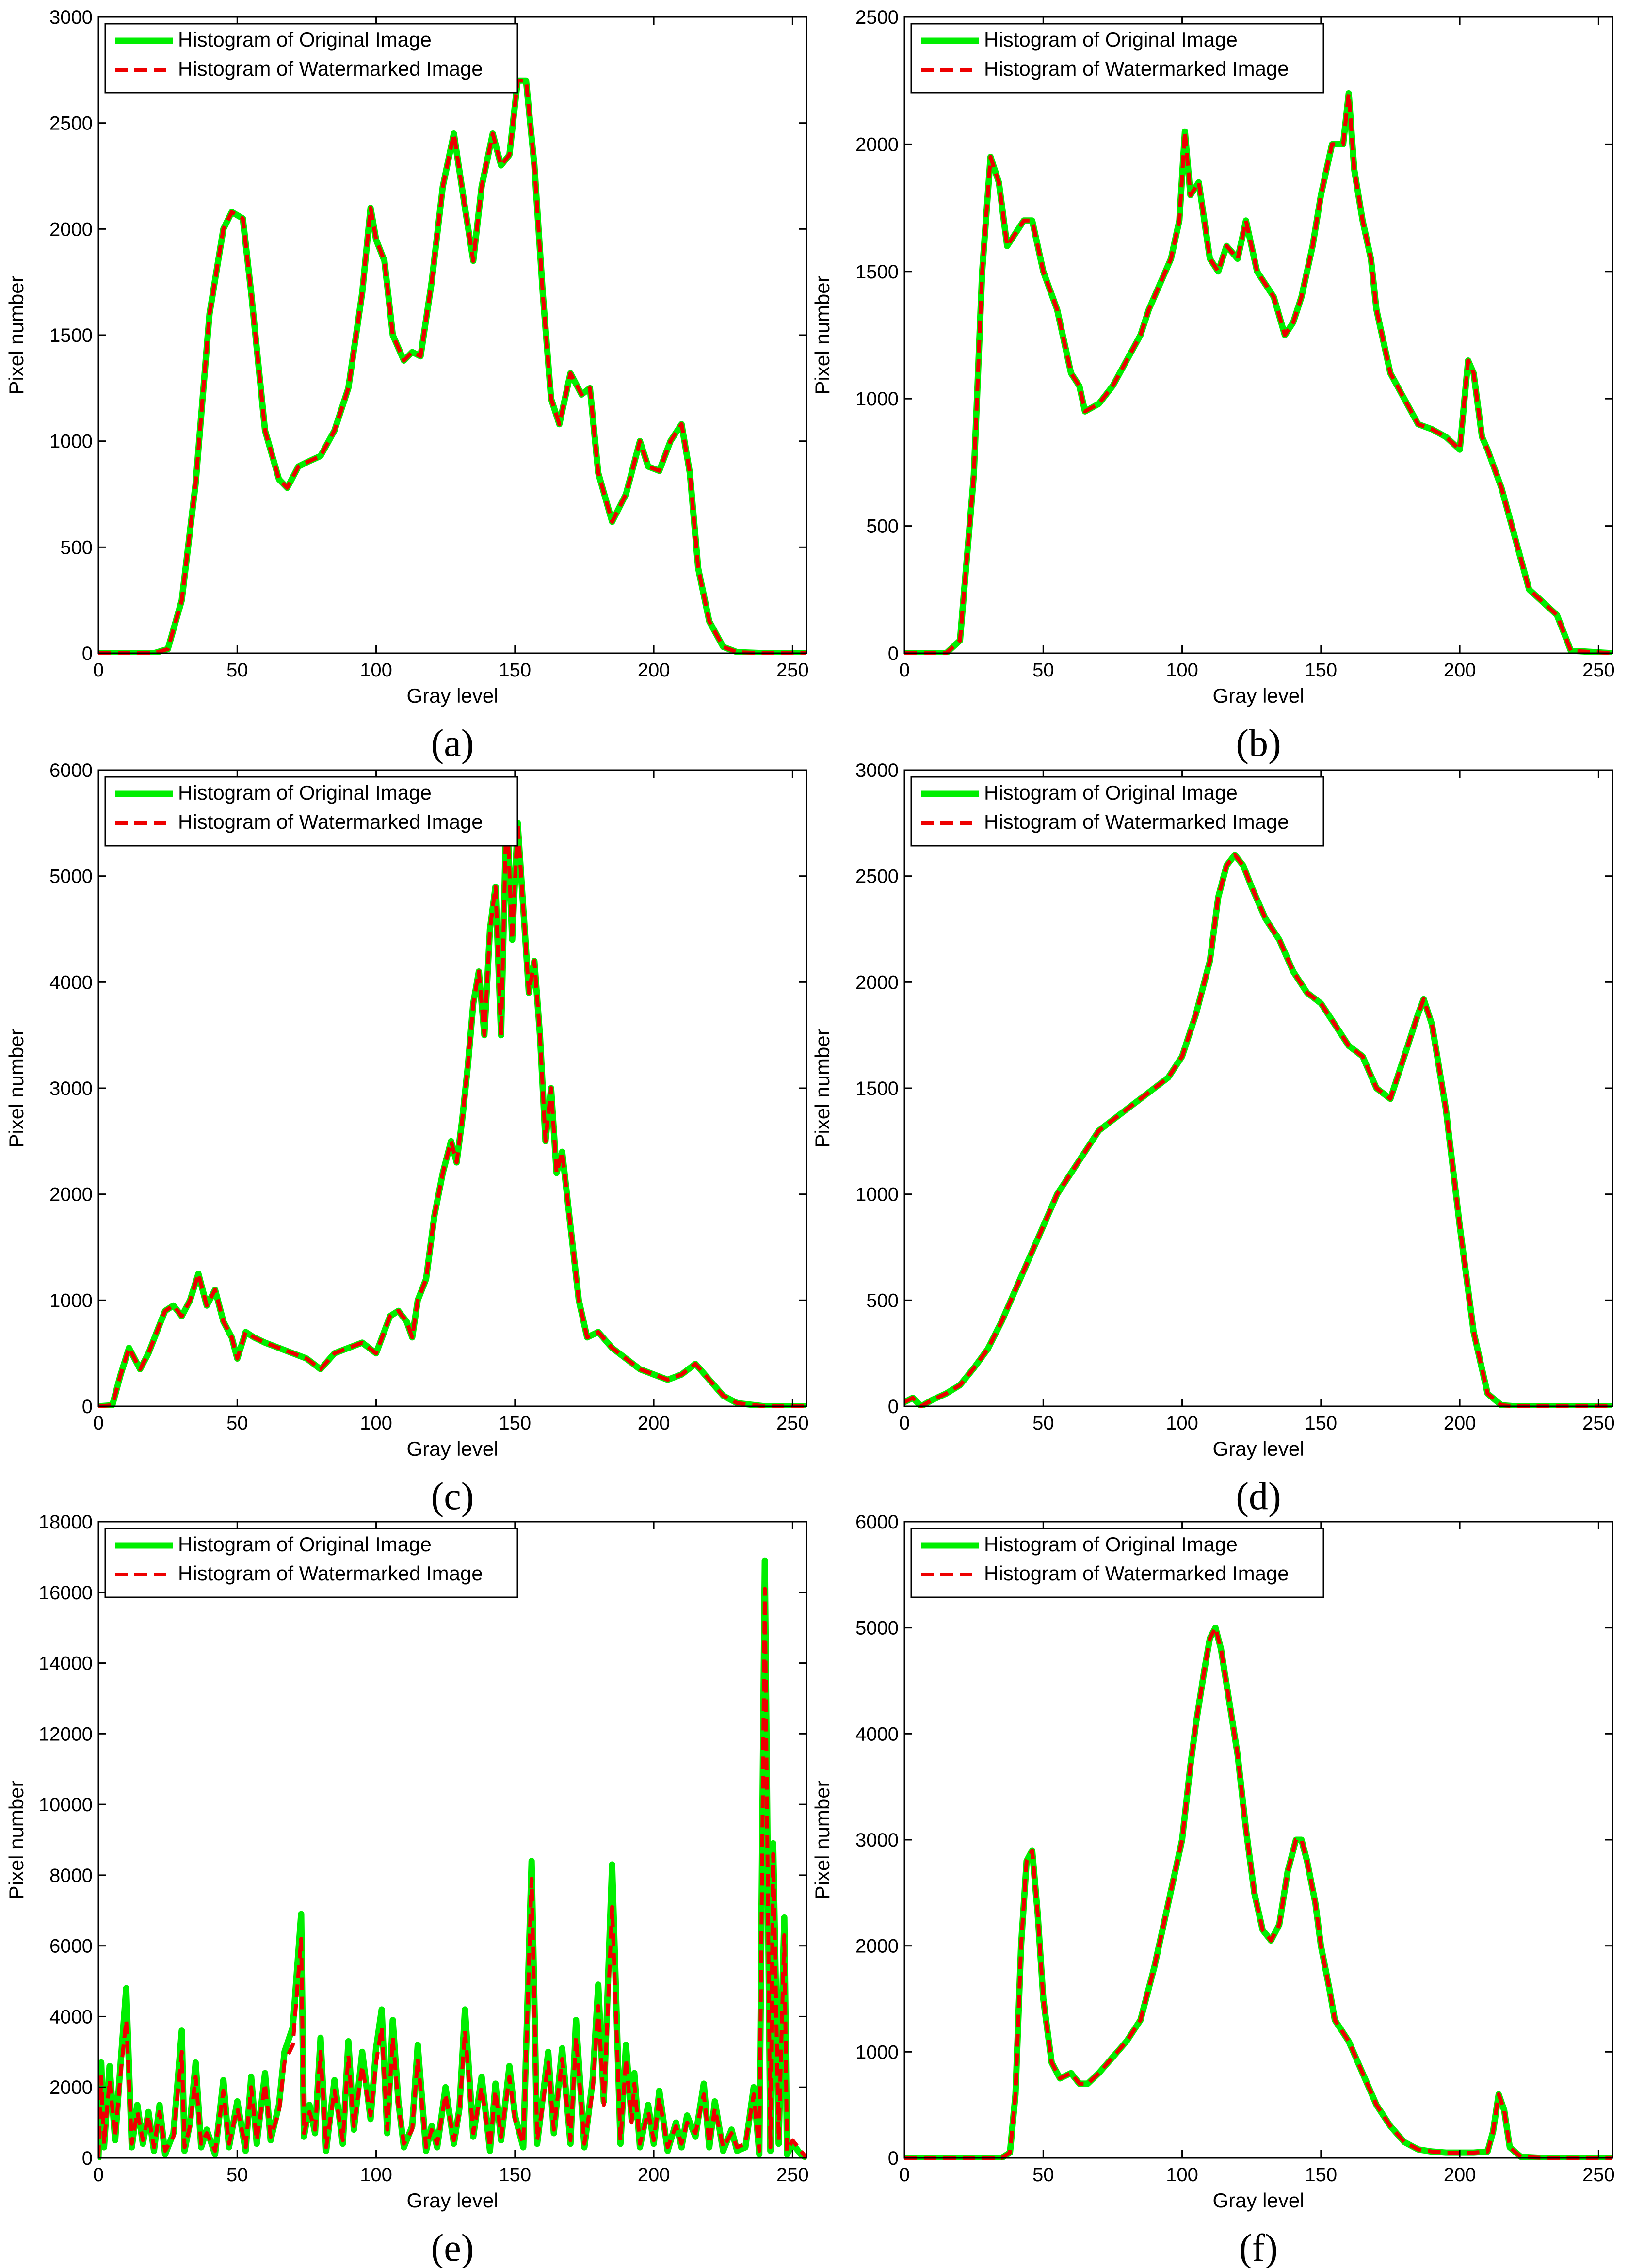 Image resolution: width=1628 pixels, height=2268 pixels. I want to click on y-tick-label: 5000, so click(71, 876).